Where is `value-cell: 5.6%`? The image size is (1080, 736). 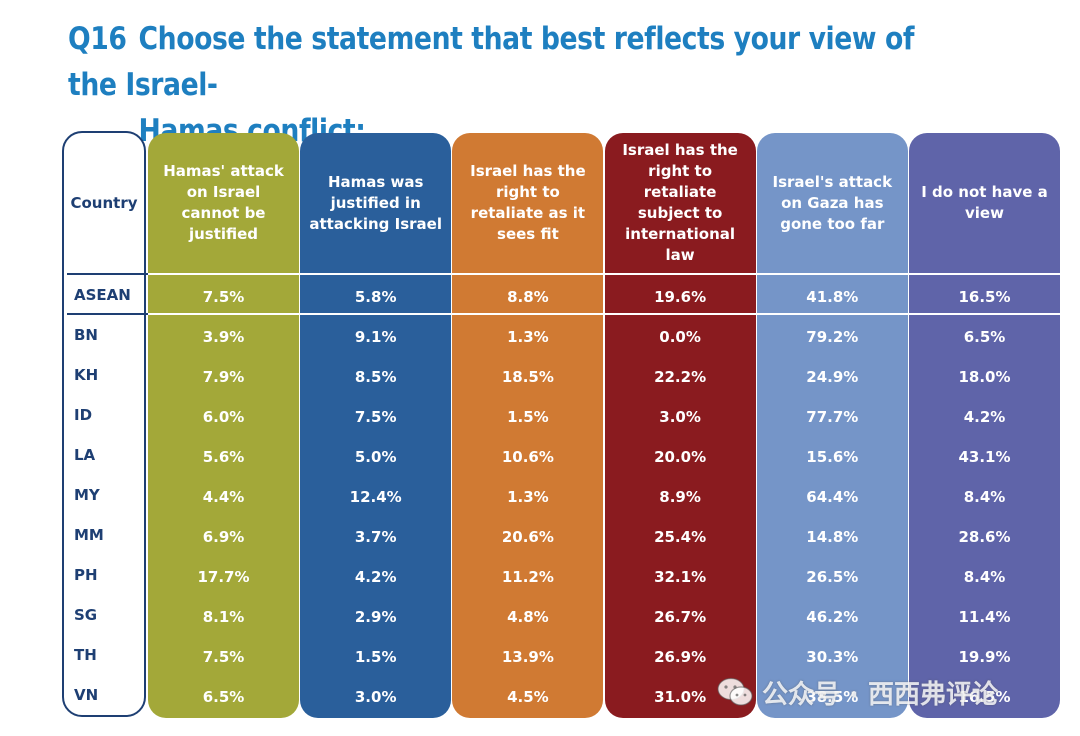
value-cell: 5.6% is located at coordinates (223, 457).